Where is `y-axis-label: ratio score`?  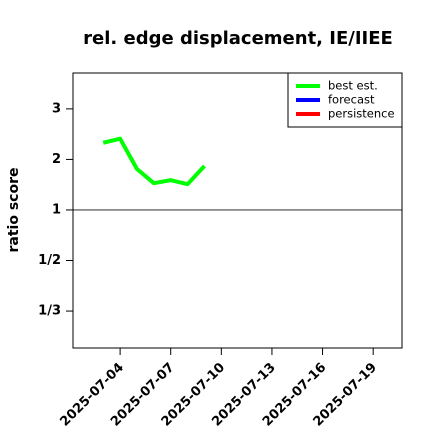
y-axis-label: ratio score is located at coordinates (14, 210).